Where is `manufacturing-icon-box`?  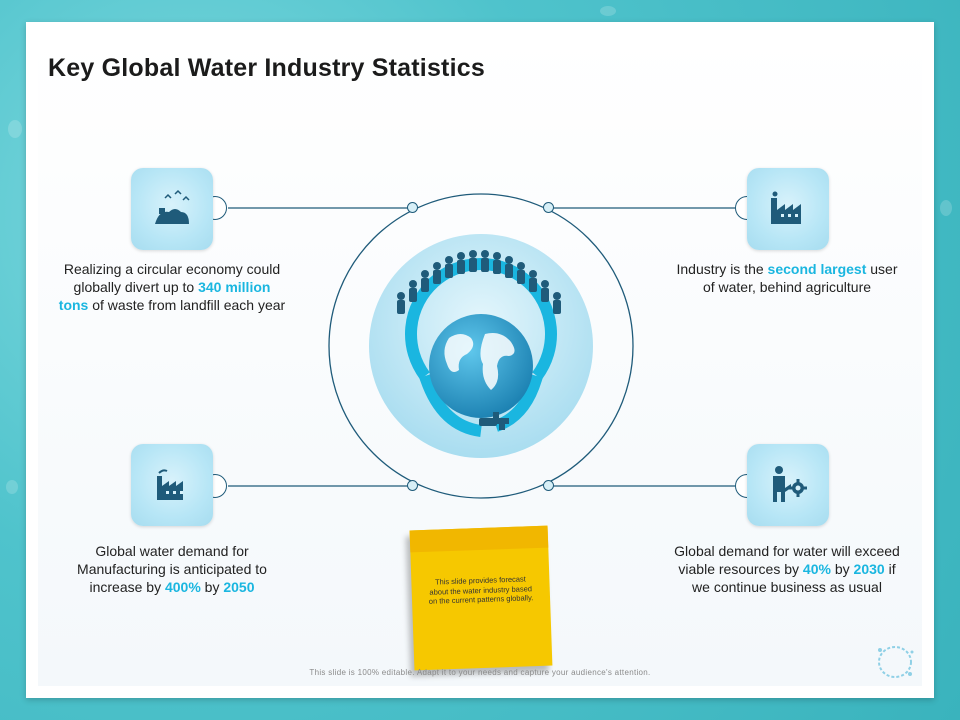
manufacturing-icon-box is located at coordinates (172, 485).